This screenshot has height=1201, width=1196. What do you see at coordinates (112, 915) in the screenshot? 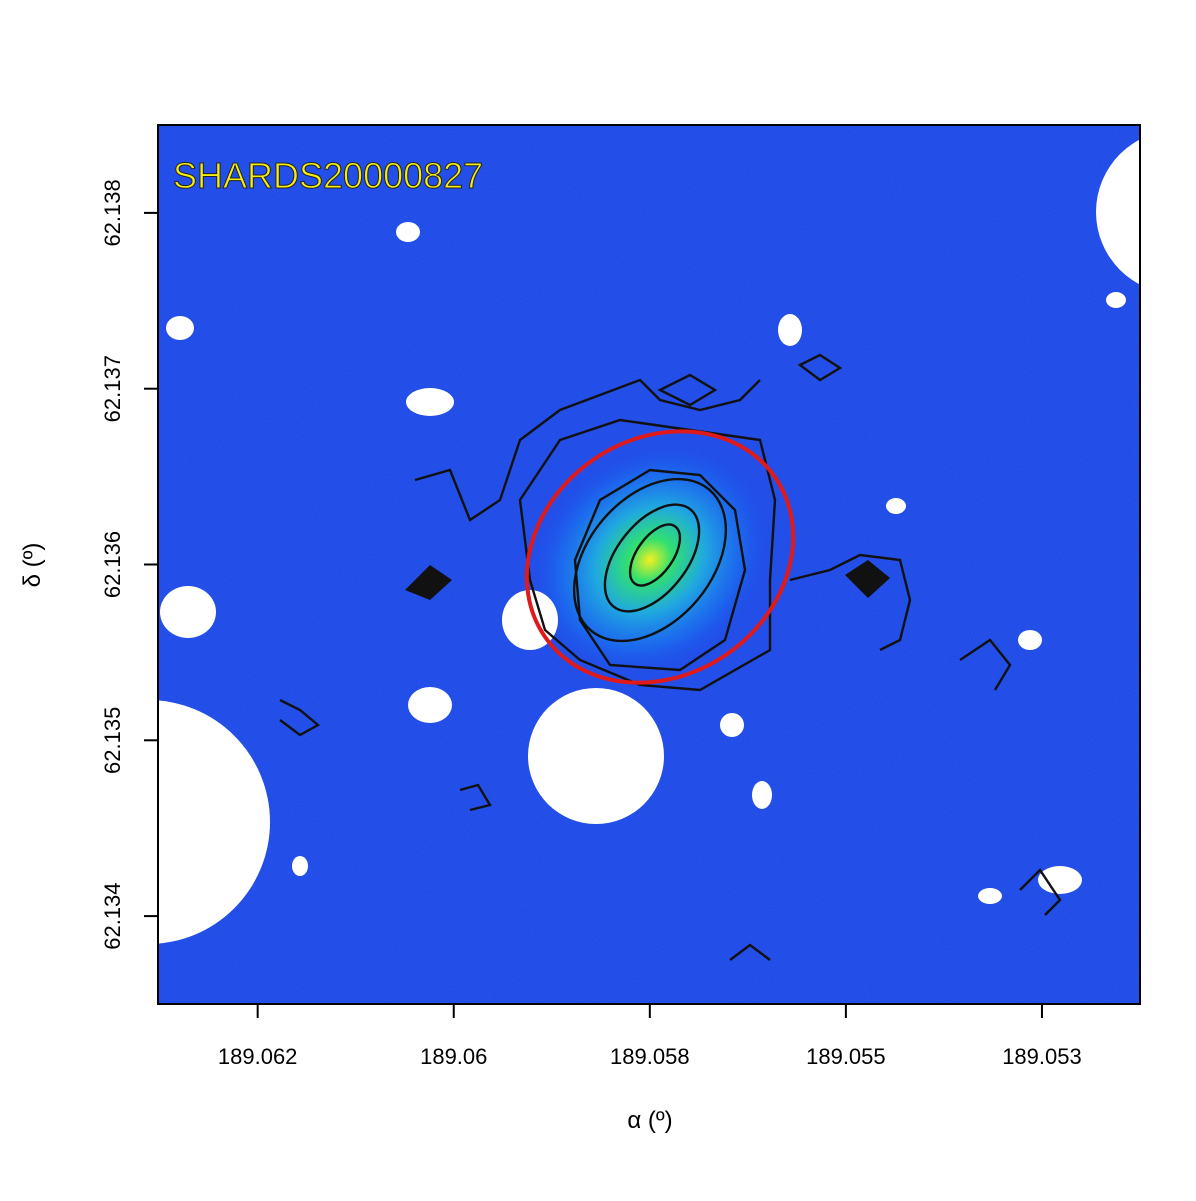
I see `y-tick-label: 62.134` at bounding box center [112, 915].